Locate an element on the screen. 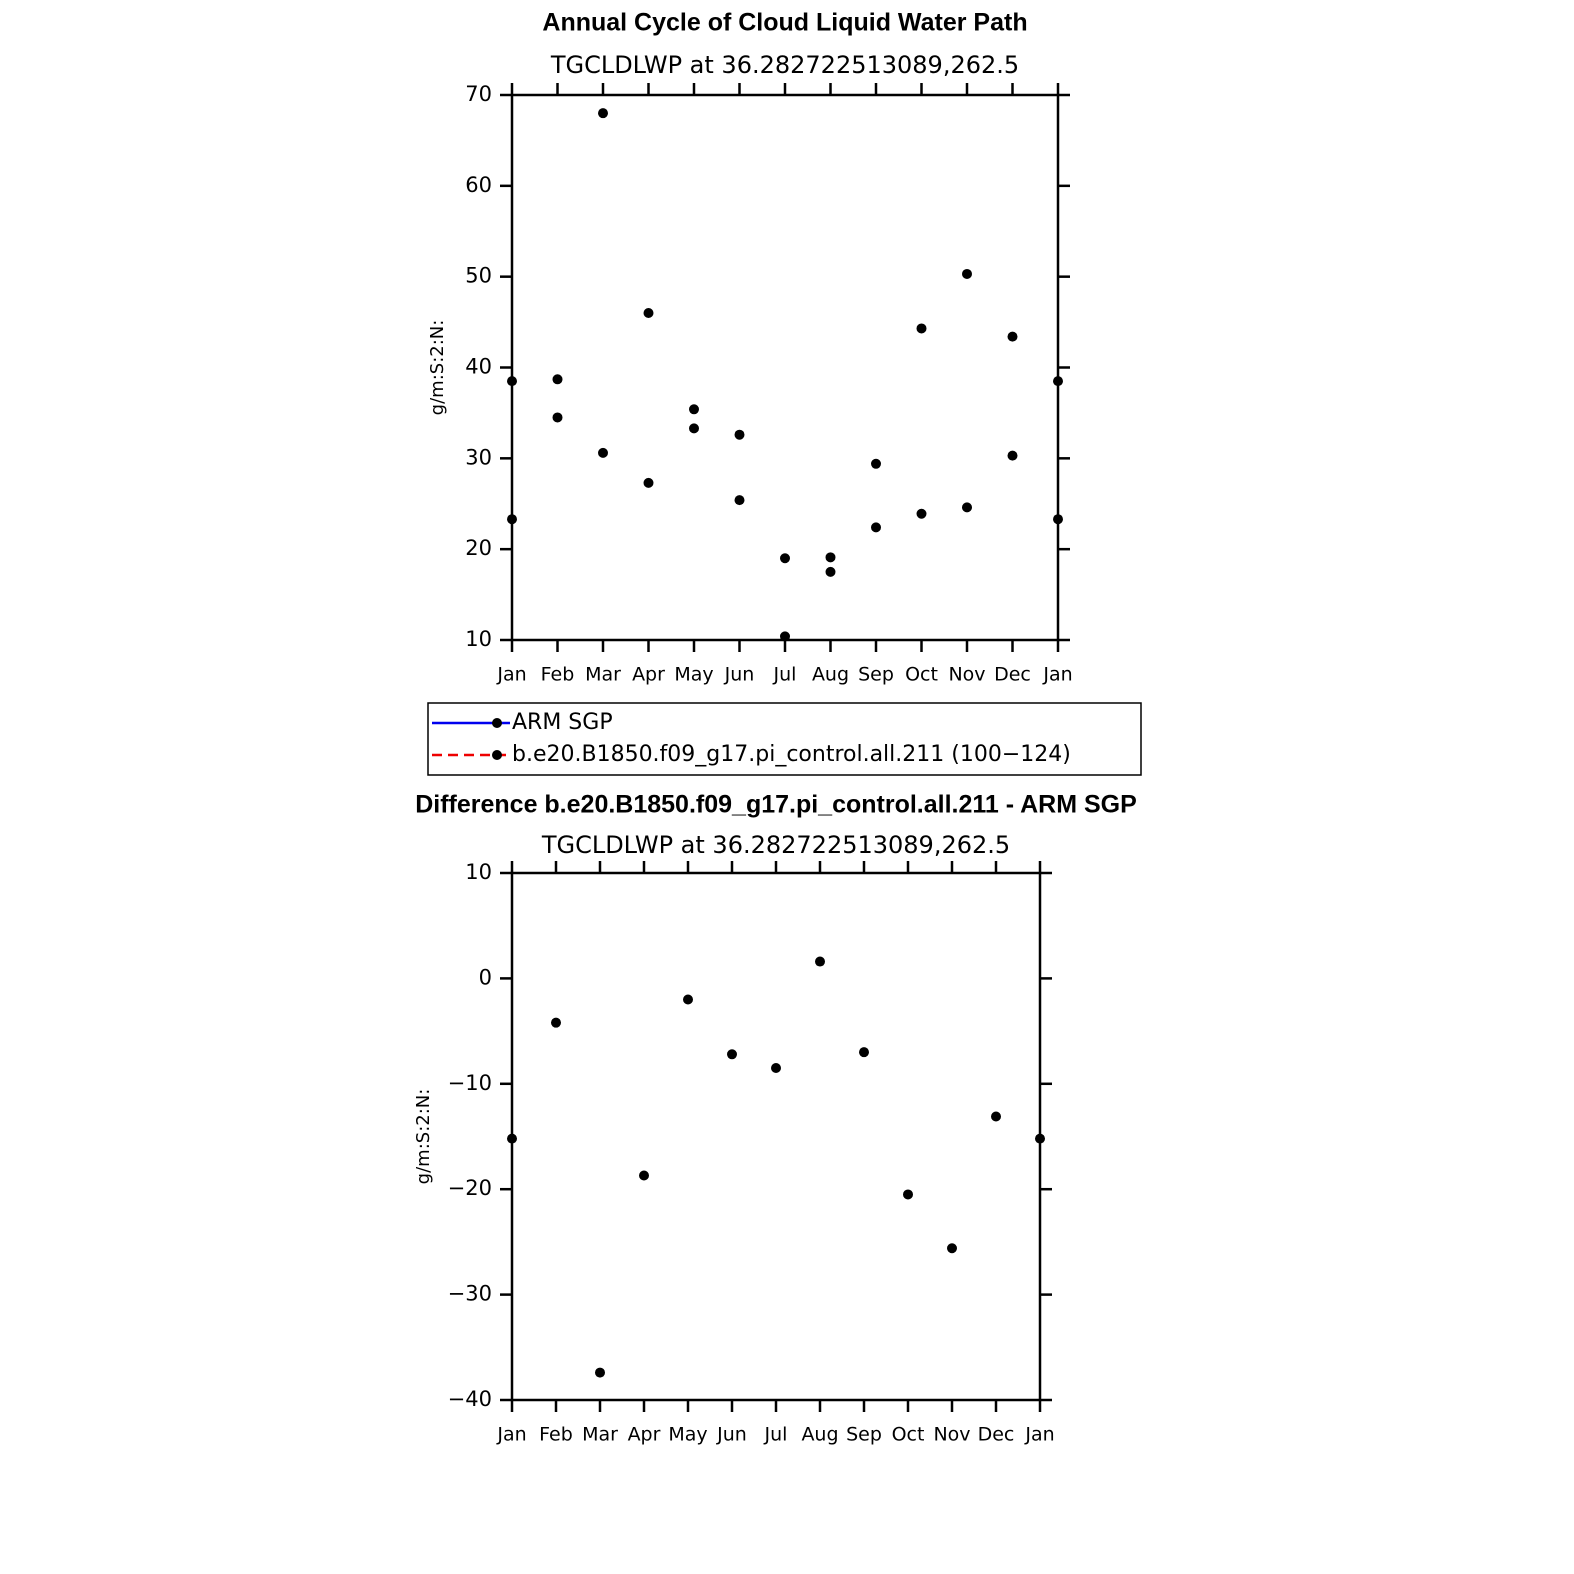 The height and width of the screenshot is (1574, 1574). y-tick-label: 50 is located at coordinates (478, 276).